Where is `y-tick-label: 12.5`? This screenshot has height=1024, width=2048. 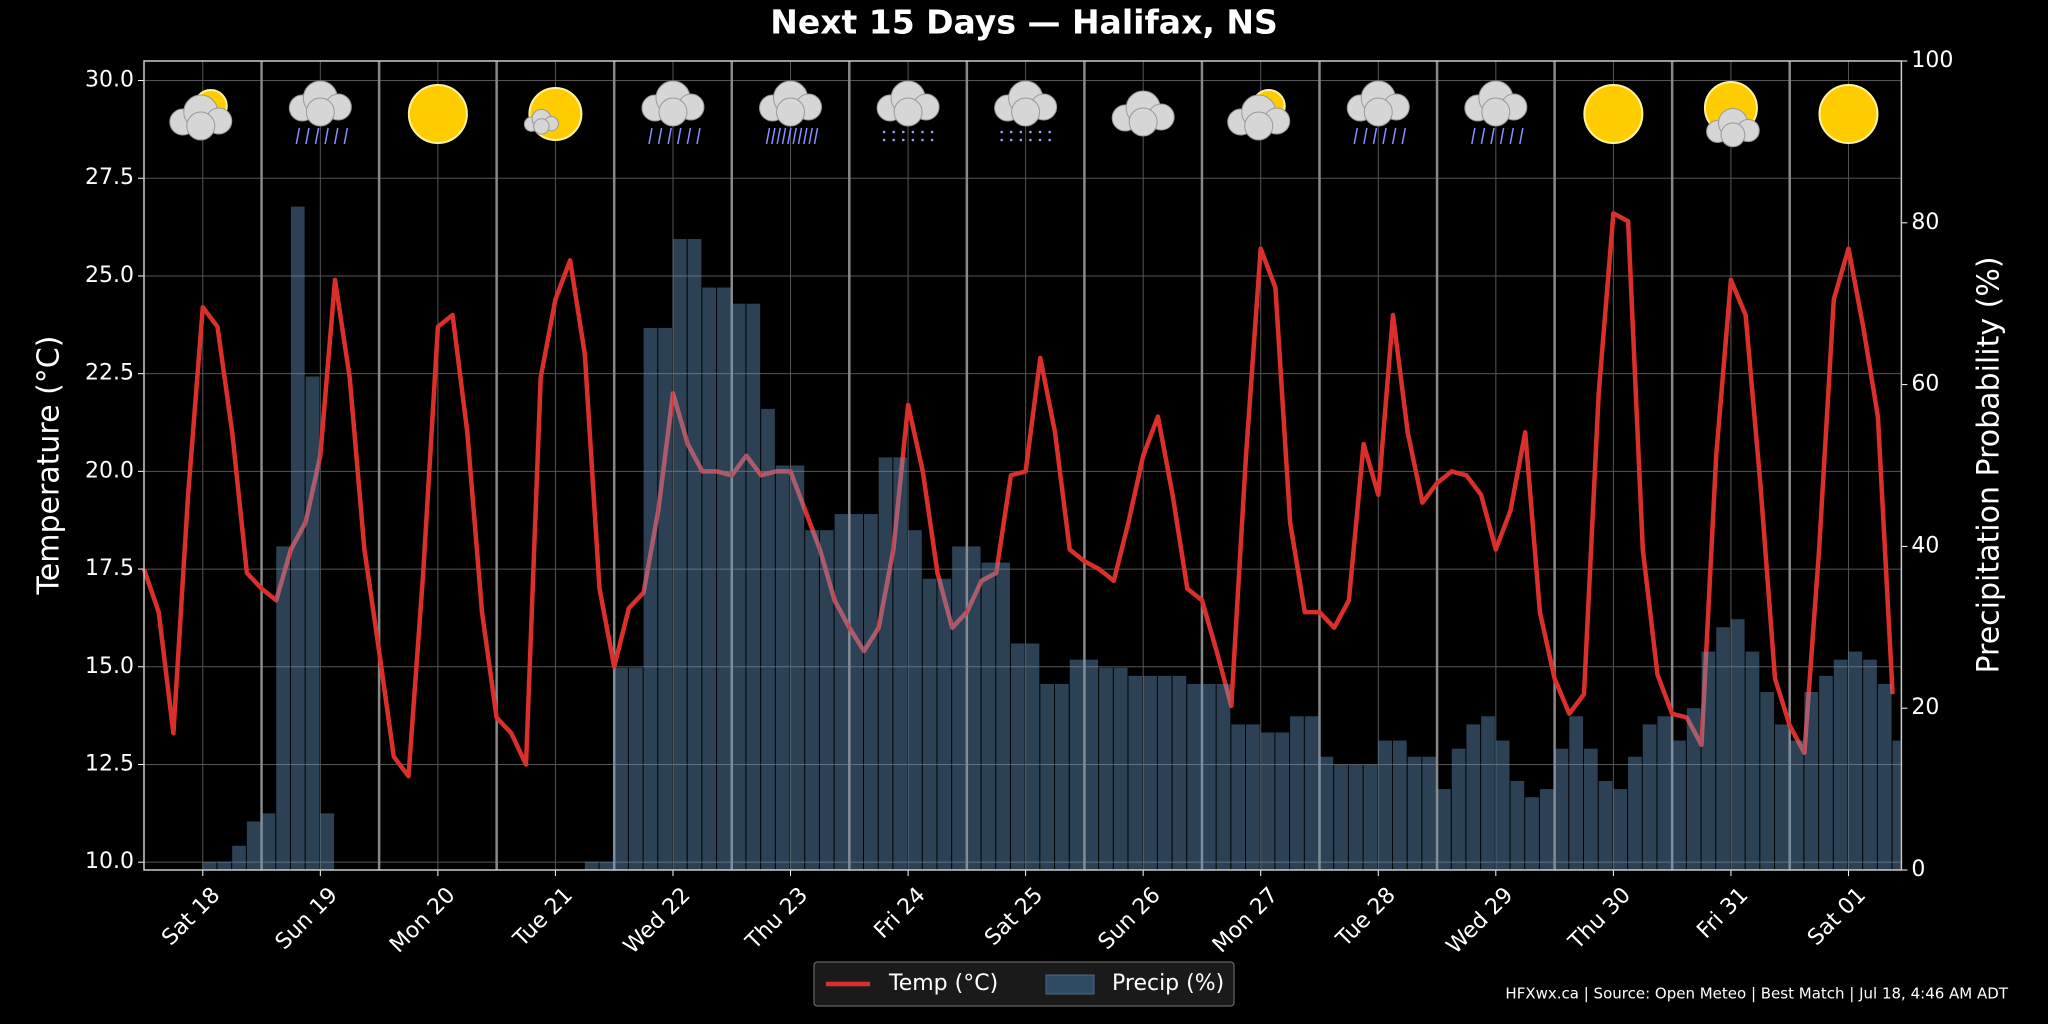 y-tick-label: 12.5 is located at coordinates (109, 763).